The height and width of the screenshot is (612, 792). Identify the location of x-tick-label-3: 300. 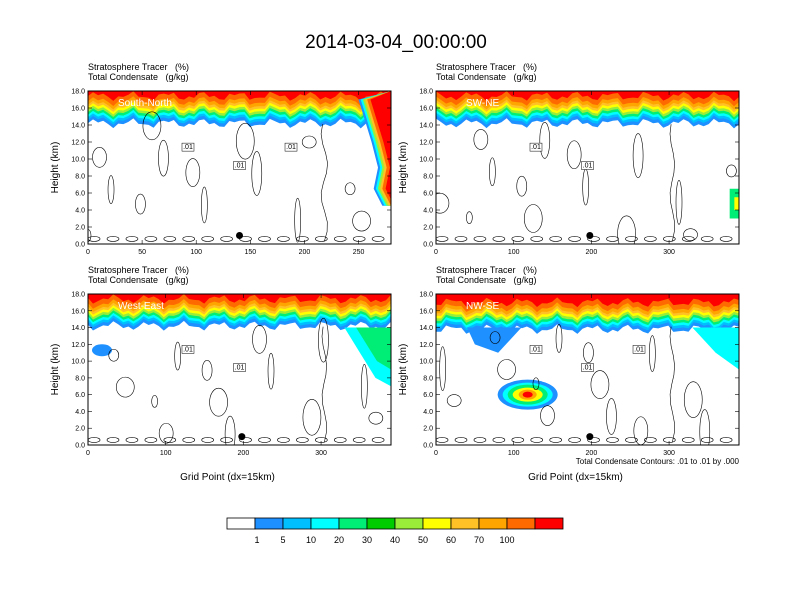
(321, 453).